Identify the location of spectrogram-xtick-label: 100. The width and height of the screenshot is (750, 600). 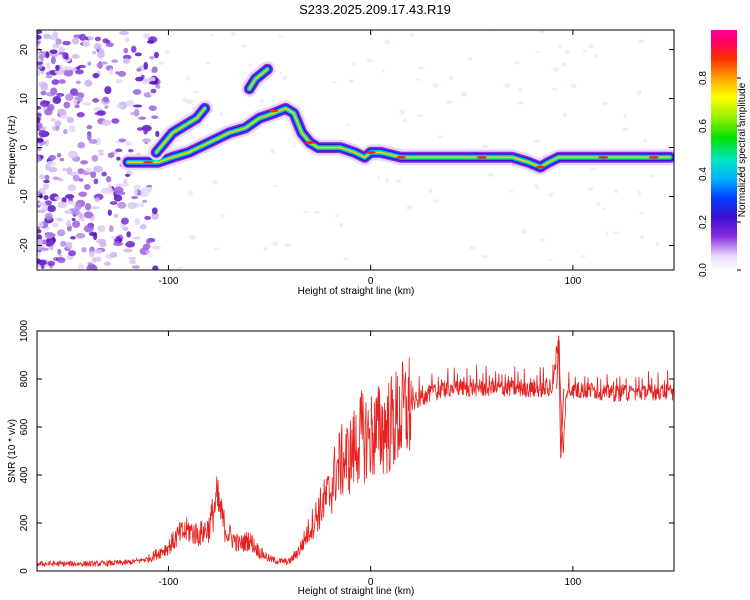
(573, 281).